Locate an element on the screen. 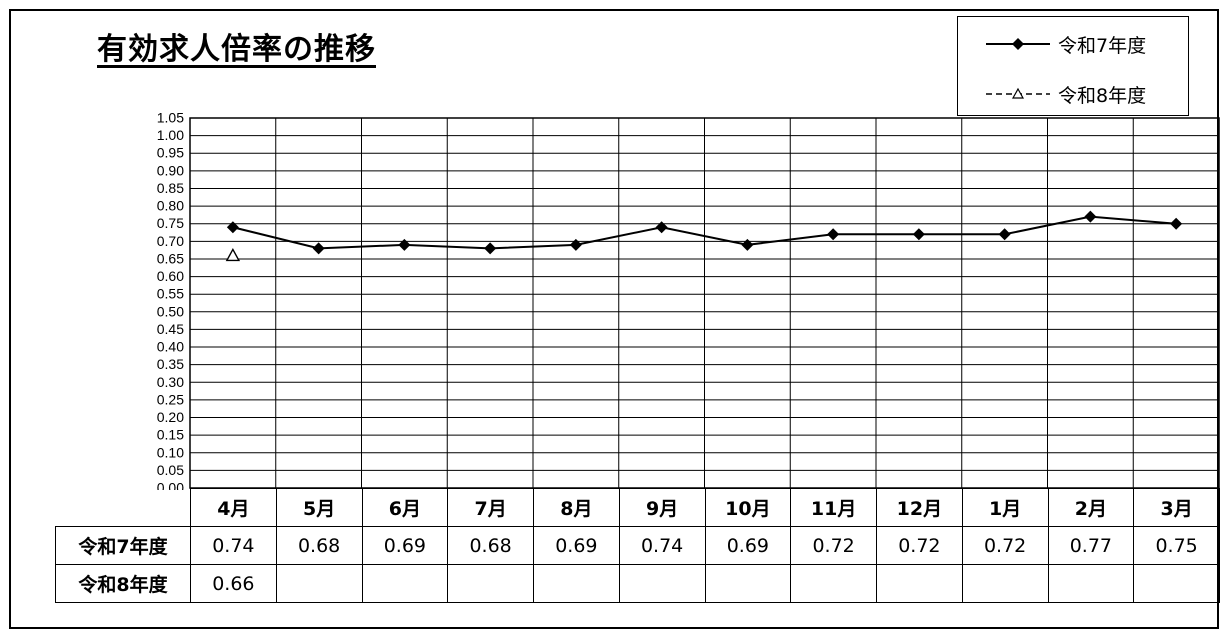 The image size is (1229, 629). y-tick-label: 0.25 is located at coordinates (170, 399).